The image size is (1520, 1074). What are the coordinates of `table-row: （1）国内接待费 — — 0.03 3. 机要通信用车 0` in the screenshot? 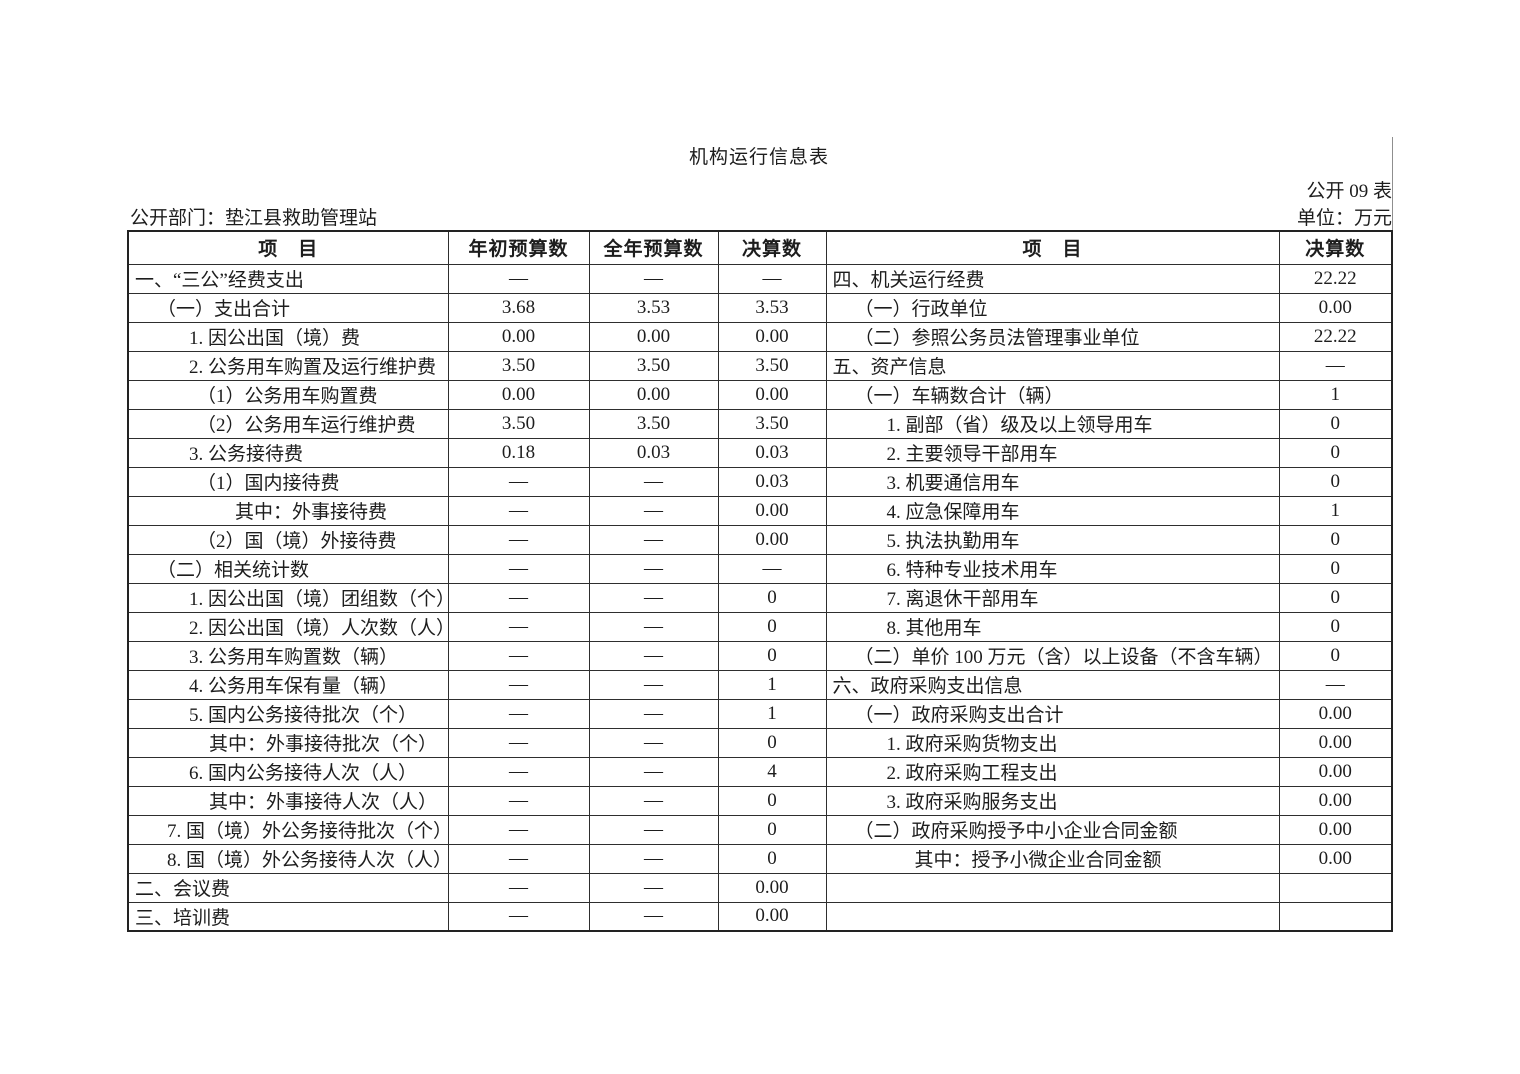 It's located at (760, 481).